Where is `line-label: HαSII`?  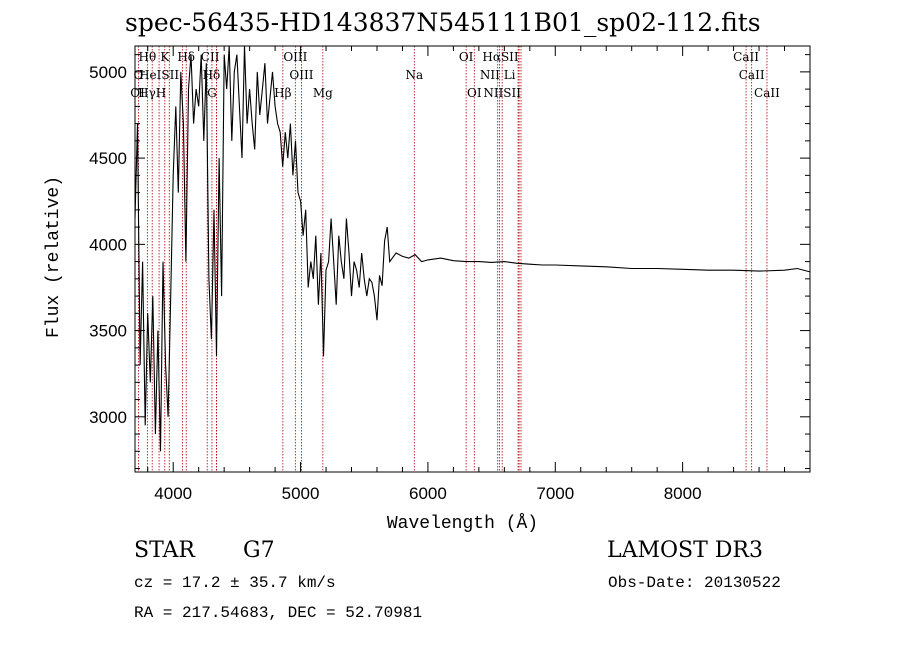 line-label: HαSII is located at coordinates (500, 57).